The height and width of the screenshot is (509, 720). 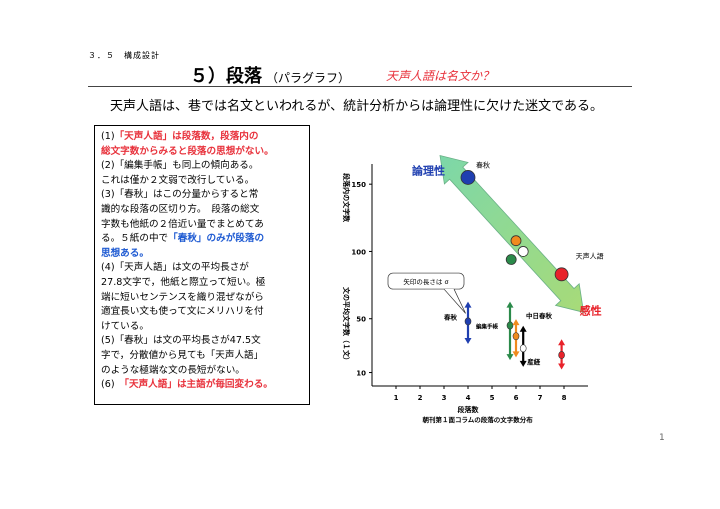 I want to click on note-segment: (6), so click(x=113, y=385).